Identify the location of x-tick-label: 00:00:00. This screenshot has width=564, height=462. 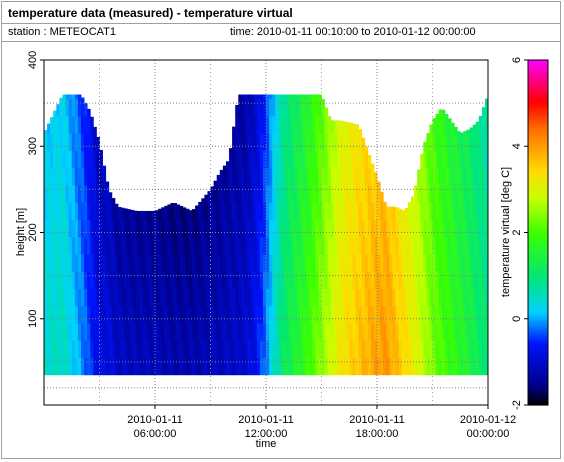
(488, 434).